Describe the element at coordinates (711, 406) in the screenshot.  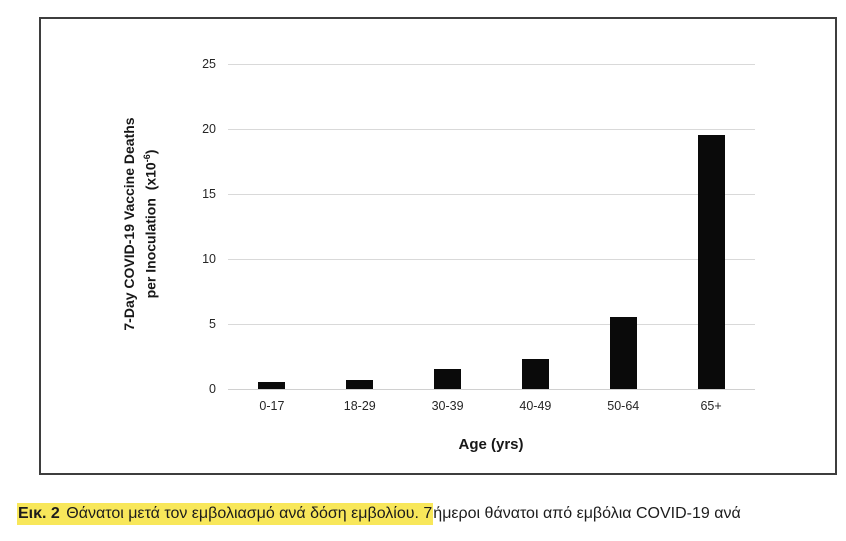
I see `x-tick-label-65+: 65+` at that location.